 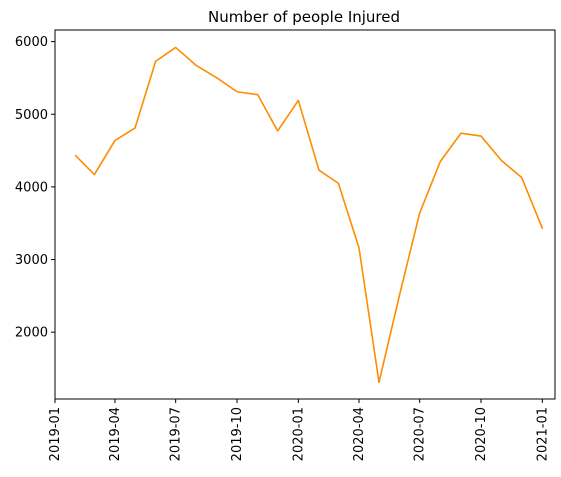 What do you see at coordinates (237, 434) in the screenshot?
I see `x-tick-label: 2019-10` at bounding box center [237, 434].